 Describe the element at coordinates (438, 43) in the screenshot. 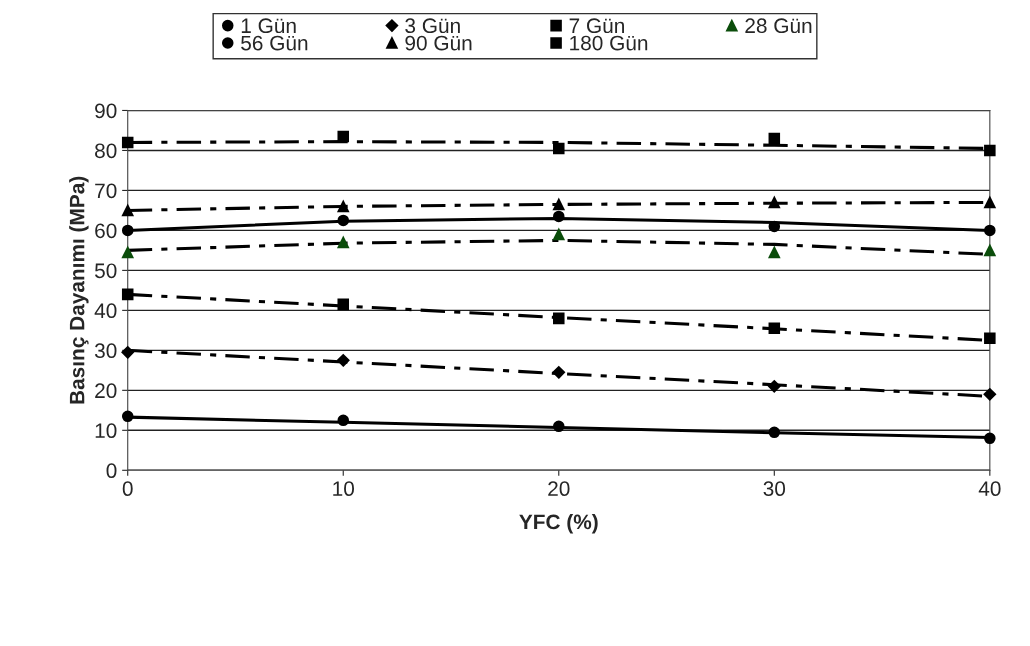

I see `legend-label: 90 Gün` at that location.